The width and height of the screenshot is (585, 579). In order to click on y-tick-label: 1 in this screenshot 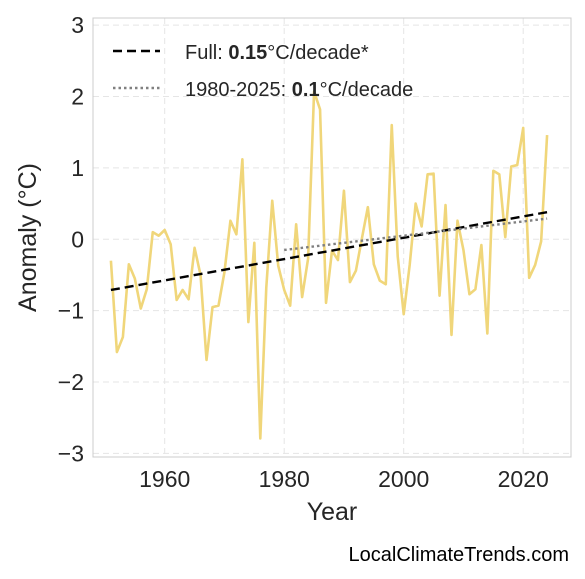, I will do `click(77, 168)`.